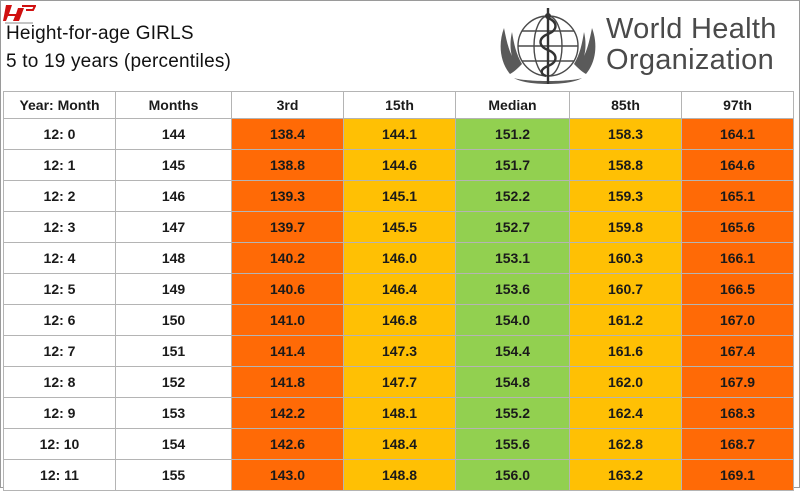 The image size is (800, 491). I want to click on p97-cell: 164.1, so click(737, 134).